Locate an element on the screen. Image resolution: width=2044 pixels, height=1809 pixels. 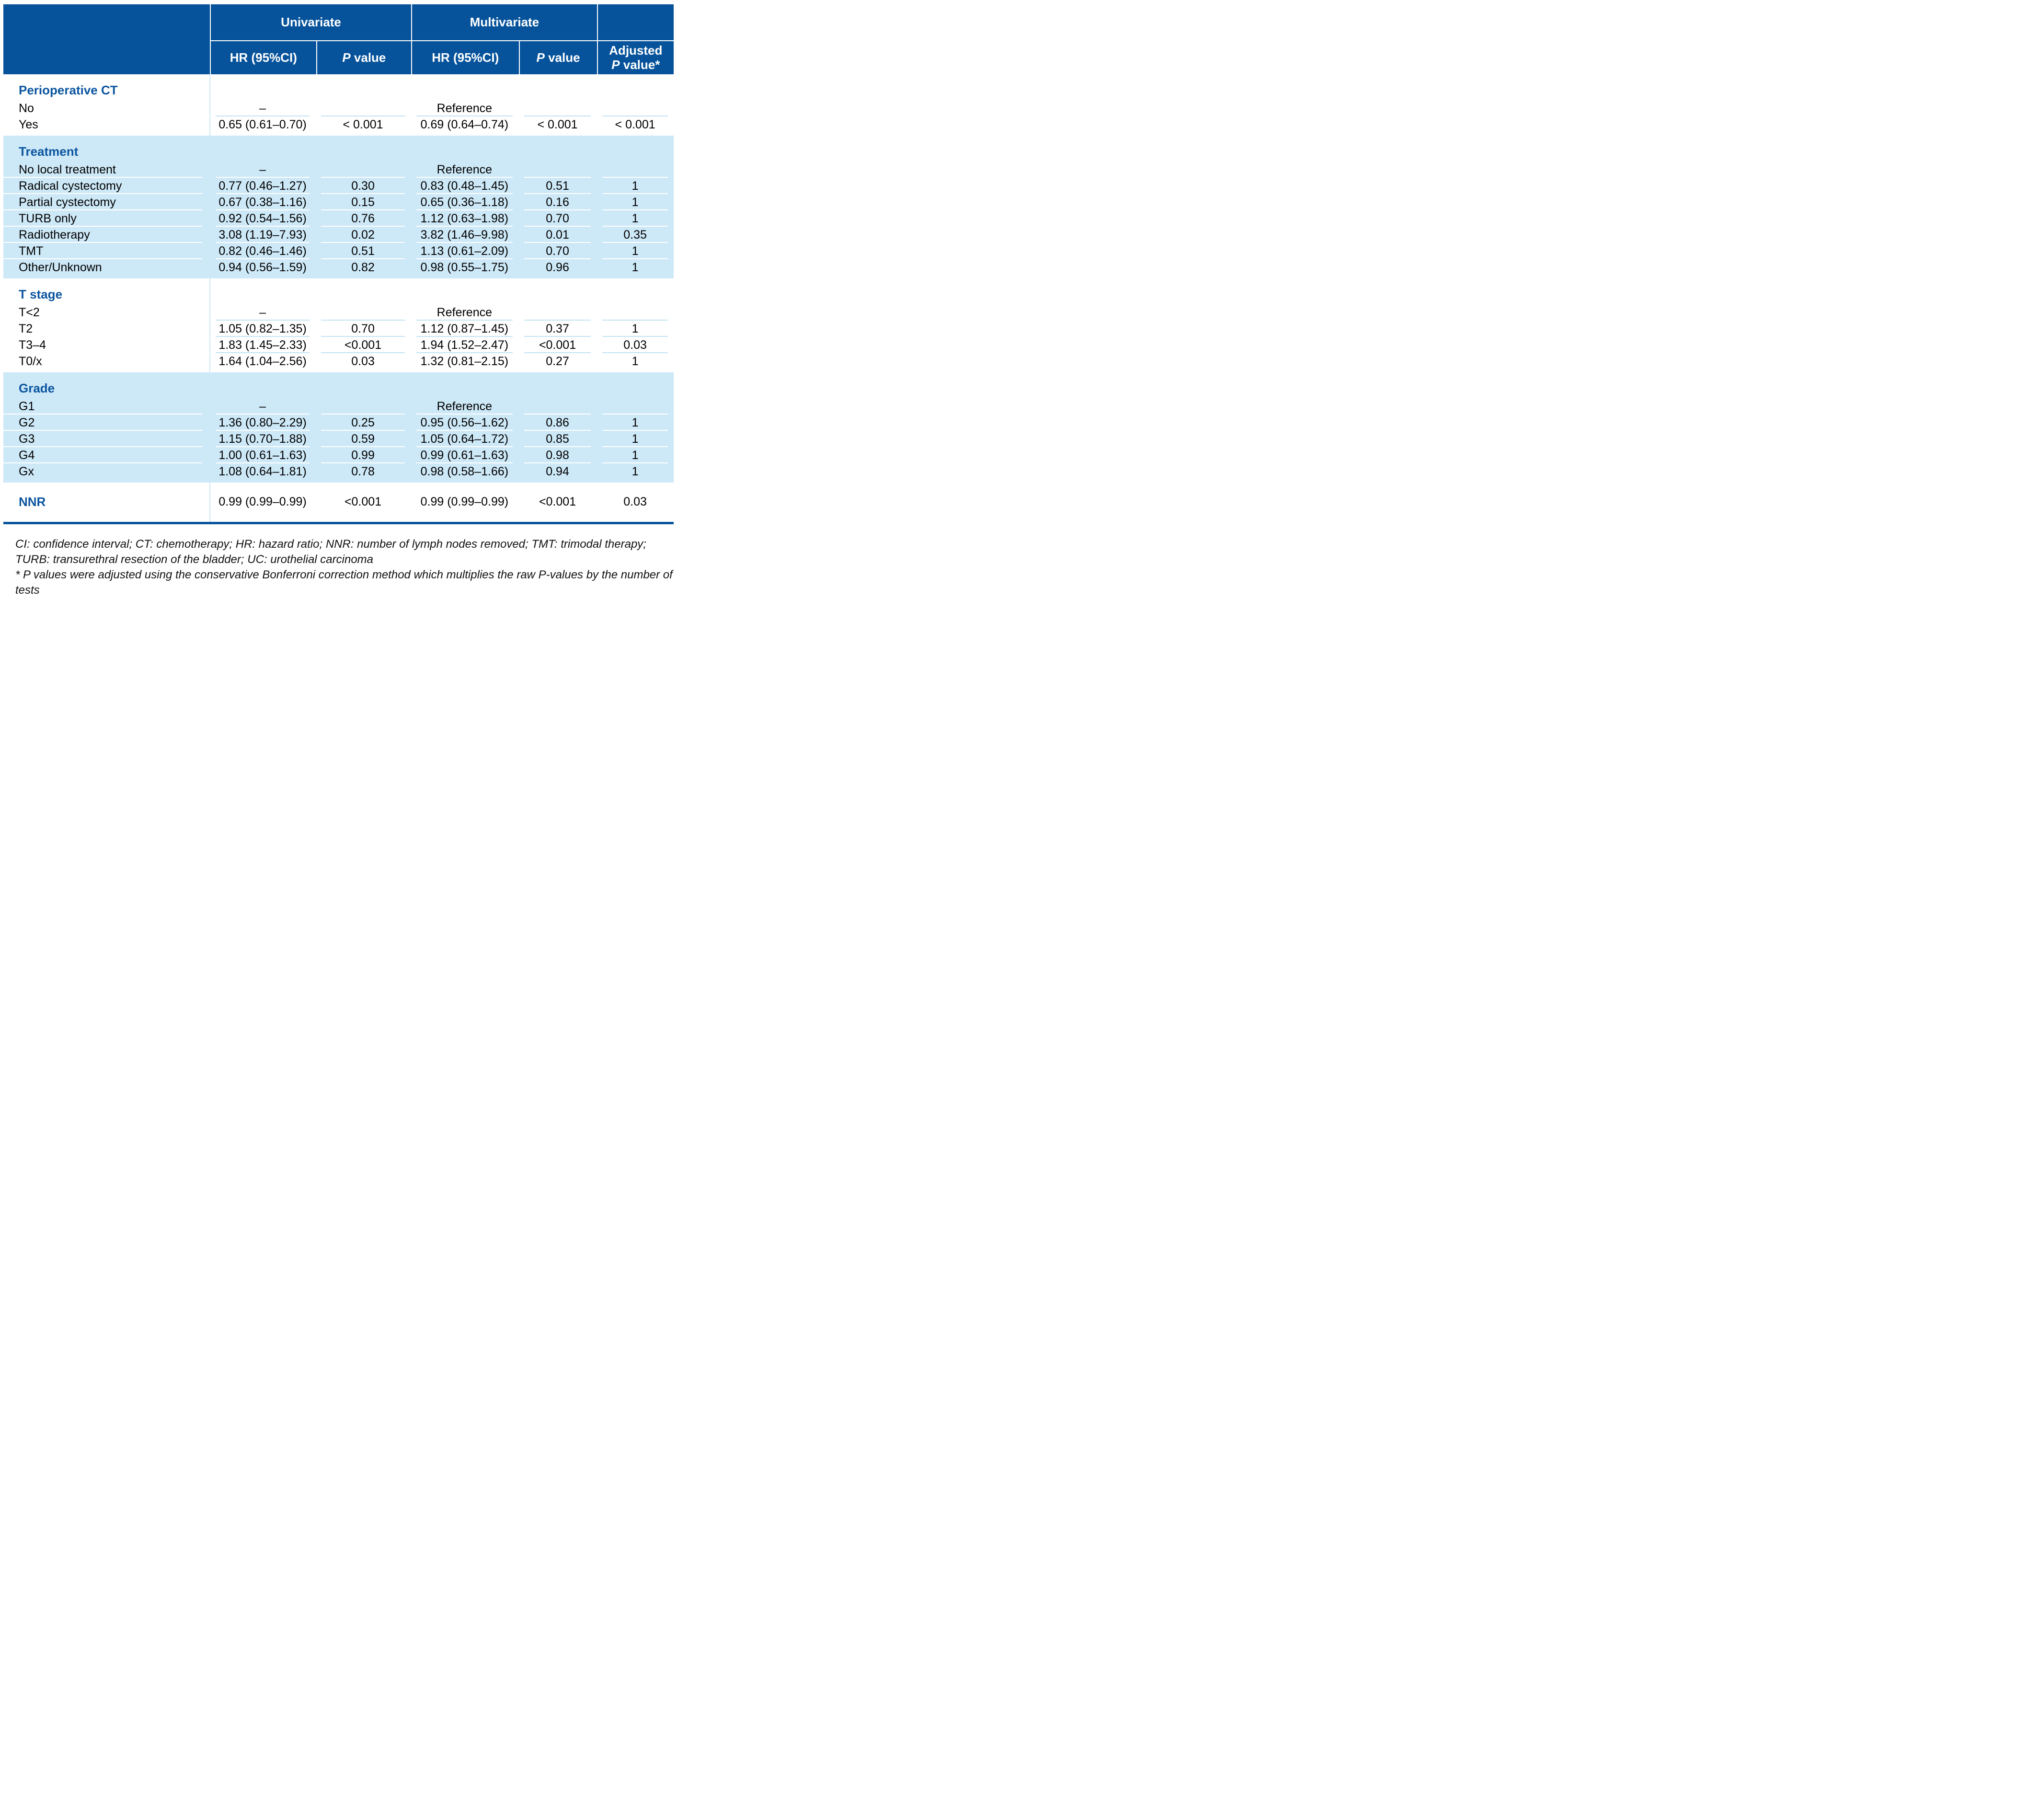
cell-multivariate-hr: 0.99 (0.61–1.63) is located at coordinates (464, 455).